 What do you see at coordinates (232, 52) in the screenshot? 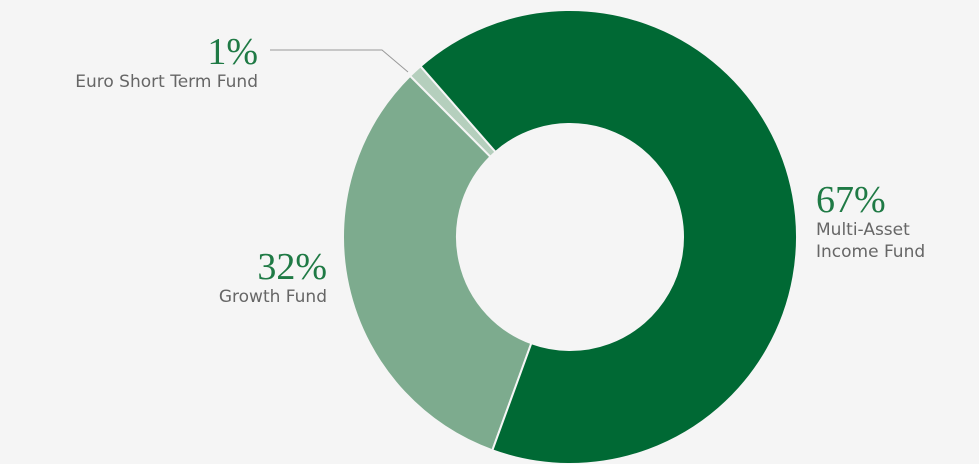
I see `percent-label: 1%` at bounding box center [232, 52].